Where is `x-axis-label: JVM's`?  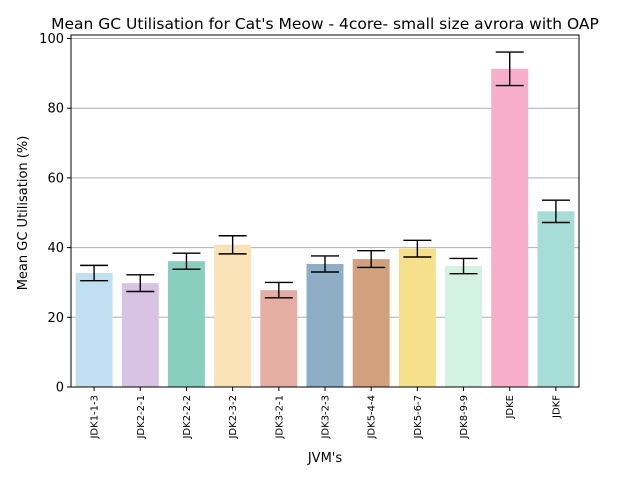 x-axis-label: JVM's is located at coordinates (325, 458).